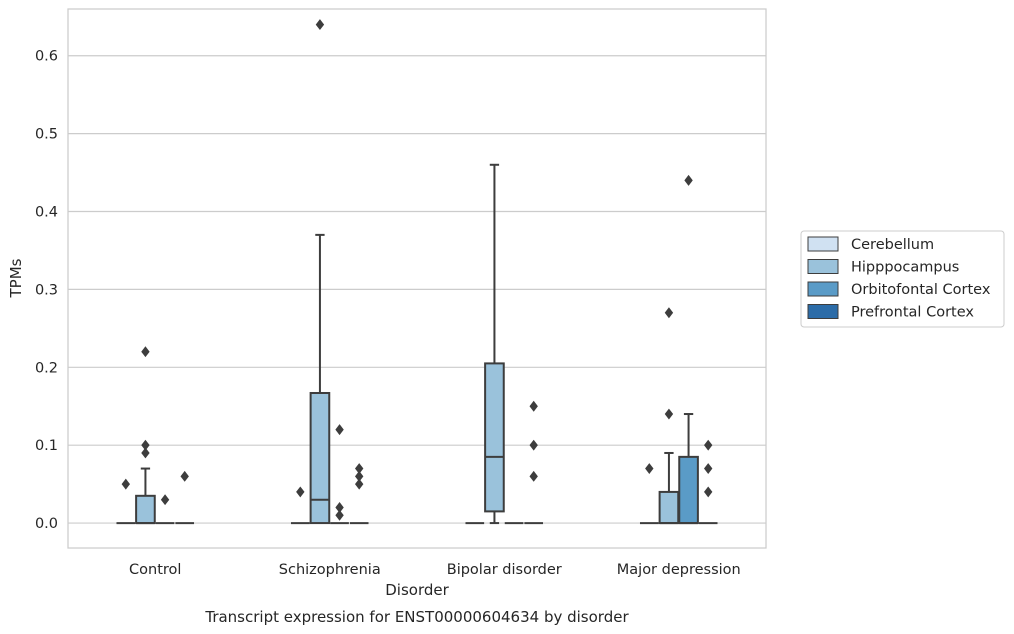 The height and width of the screenshot is (634, 1014). Describe the element at coordinates (330, 570) in the screenshot. I see `x-tick-label: Schizophrenia` at that location.